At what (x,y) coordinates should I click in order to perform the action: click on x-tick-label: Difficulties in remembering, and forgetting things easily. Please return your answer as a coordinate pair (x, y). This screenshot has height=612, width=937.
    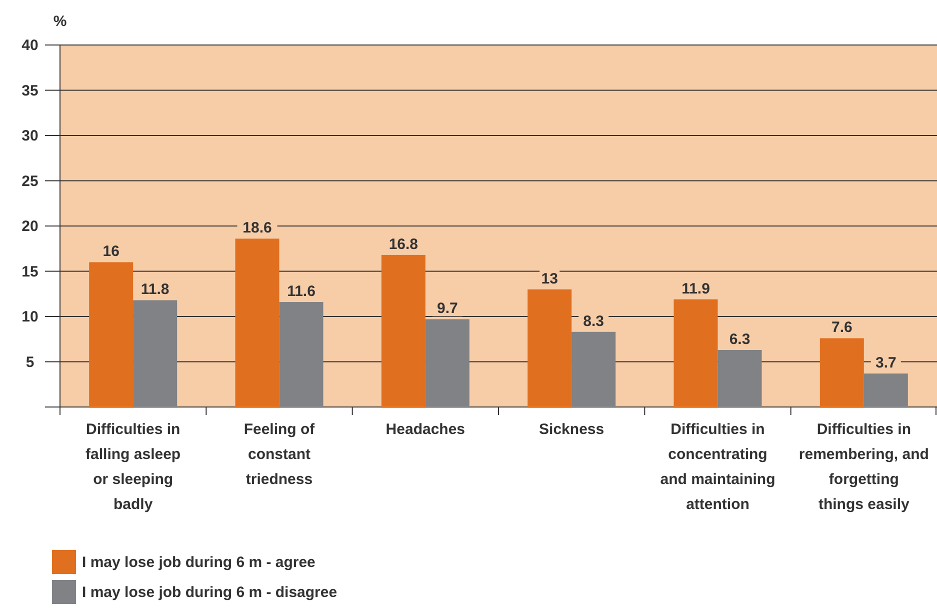
    Looking at the image, I should click on (863, 467).